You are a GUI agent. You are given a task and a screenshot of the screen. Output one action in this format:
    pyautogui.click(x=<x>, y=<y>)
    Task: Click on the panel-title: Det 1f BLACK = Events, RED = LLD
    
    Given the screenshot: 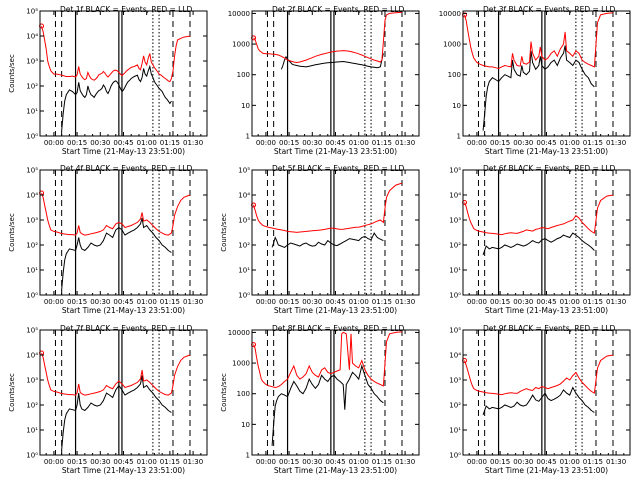 What is the action you would take?
    pyautogui.click(x=126, y=9)
    